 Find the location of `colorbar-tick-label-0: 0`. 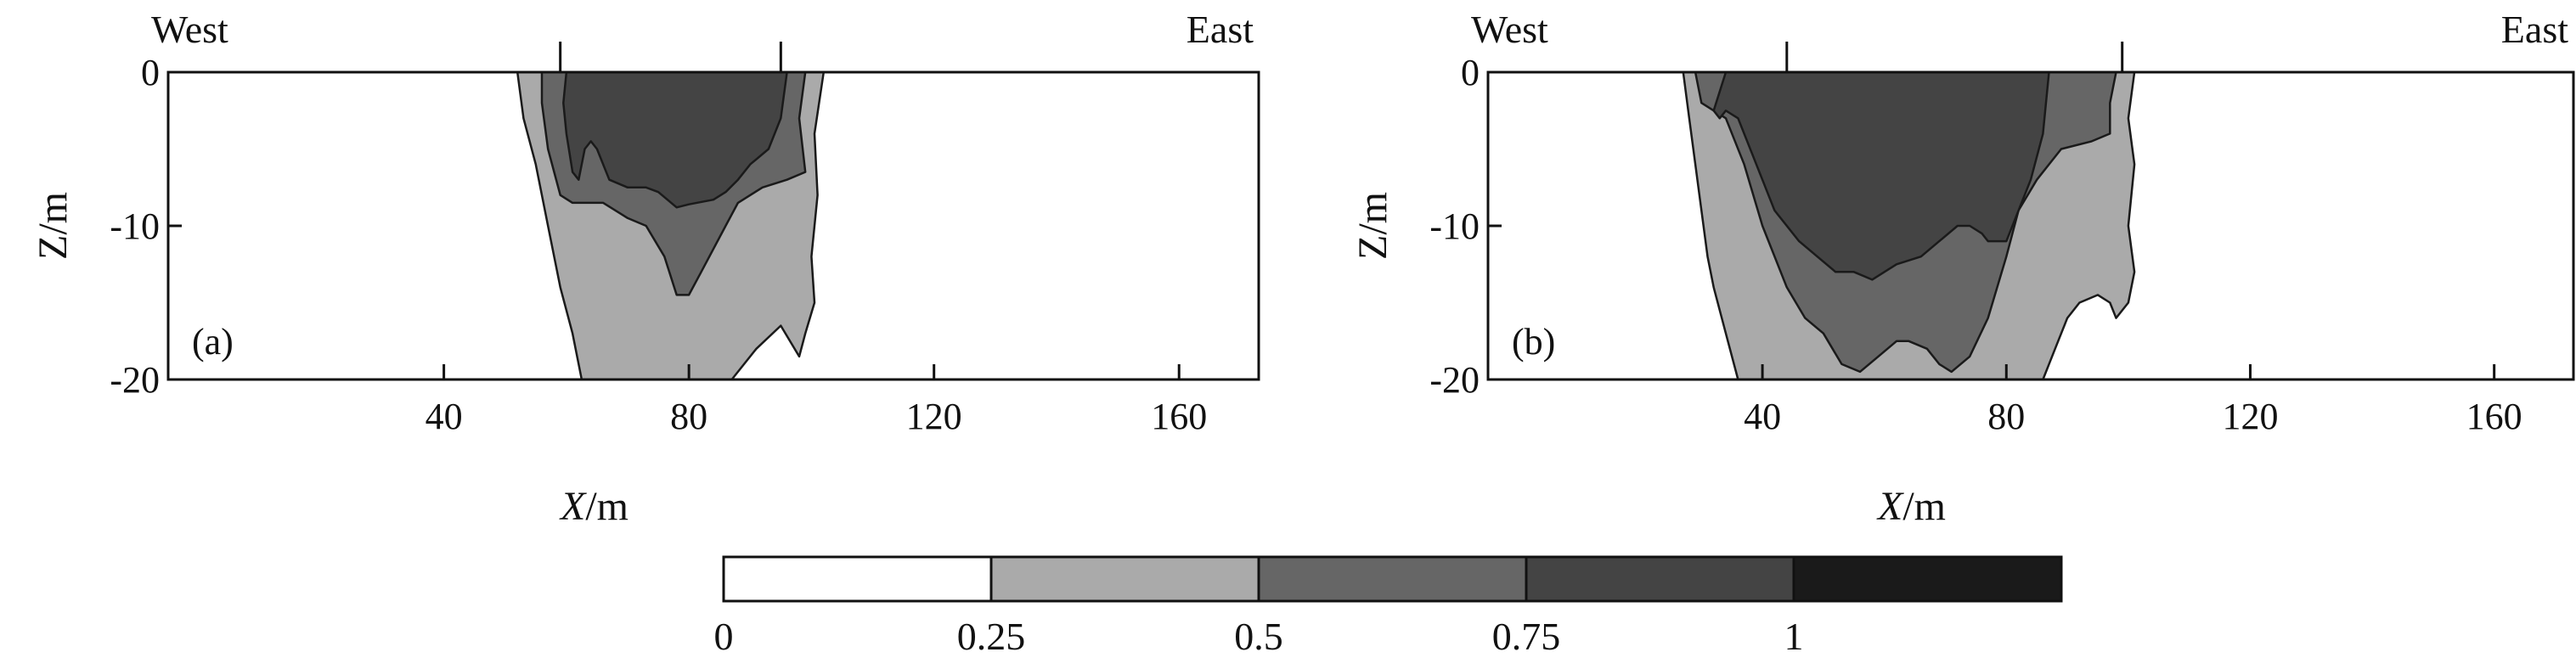

colorbar-tick-label-0: 0 is located at coordinates (724, 636).